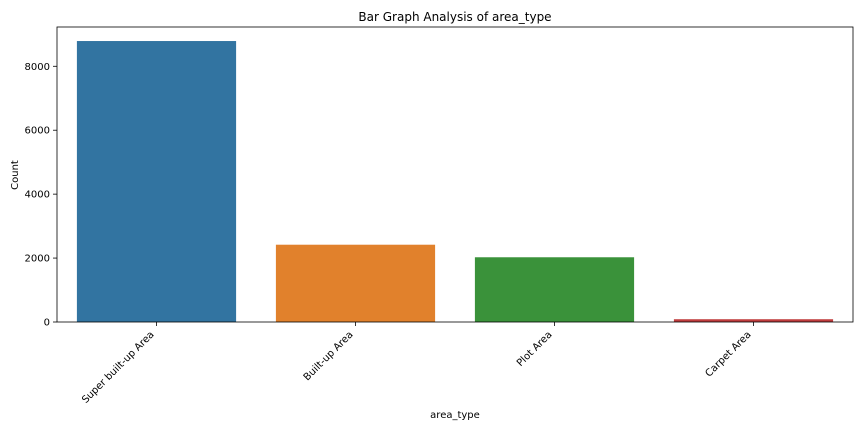 The width and height of the screenshot is (864, 432). Describe the element at coordinates (15, 175) in the screenshot. I see `y-axis-title: Count` at that location.